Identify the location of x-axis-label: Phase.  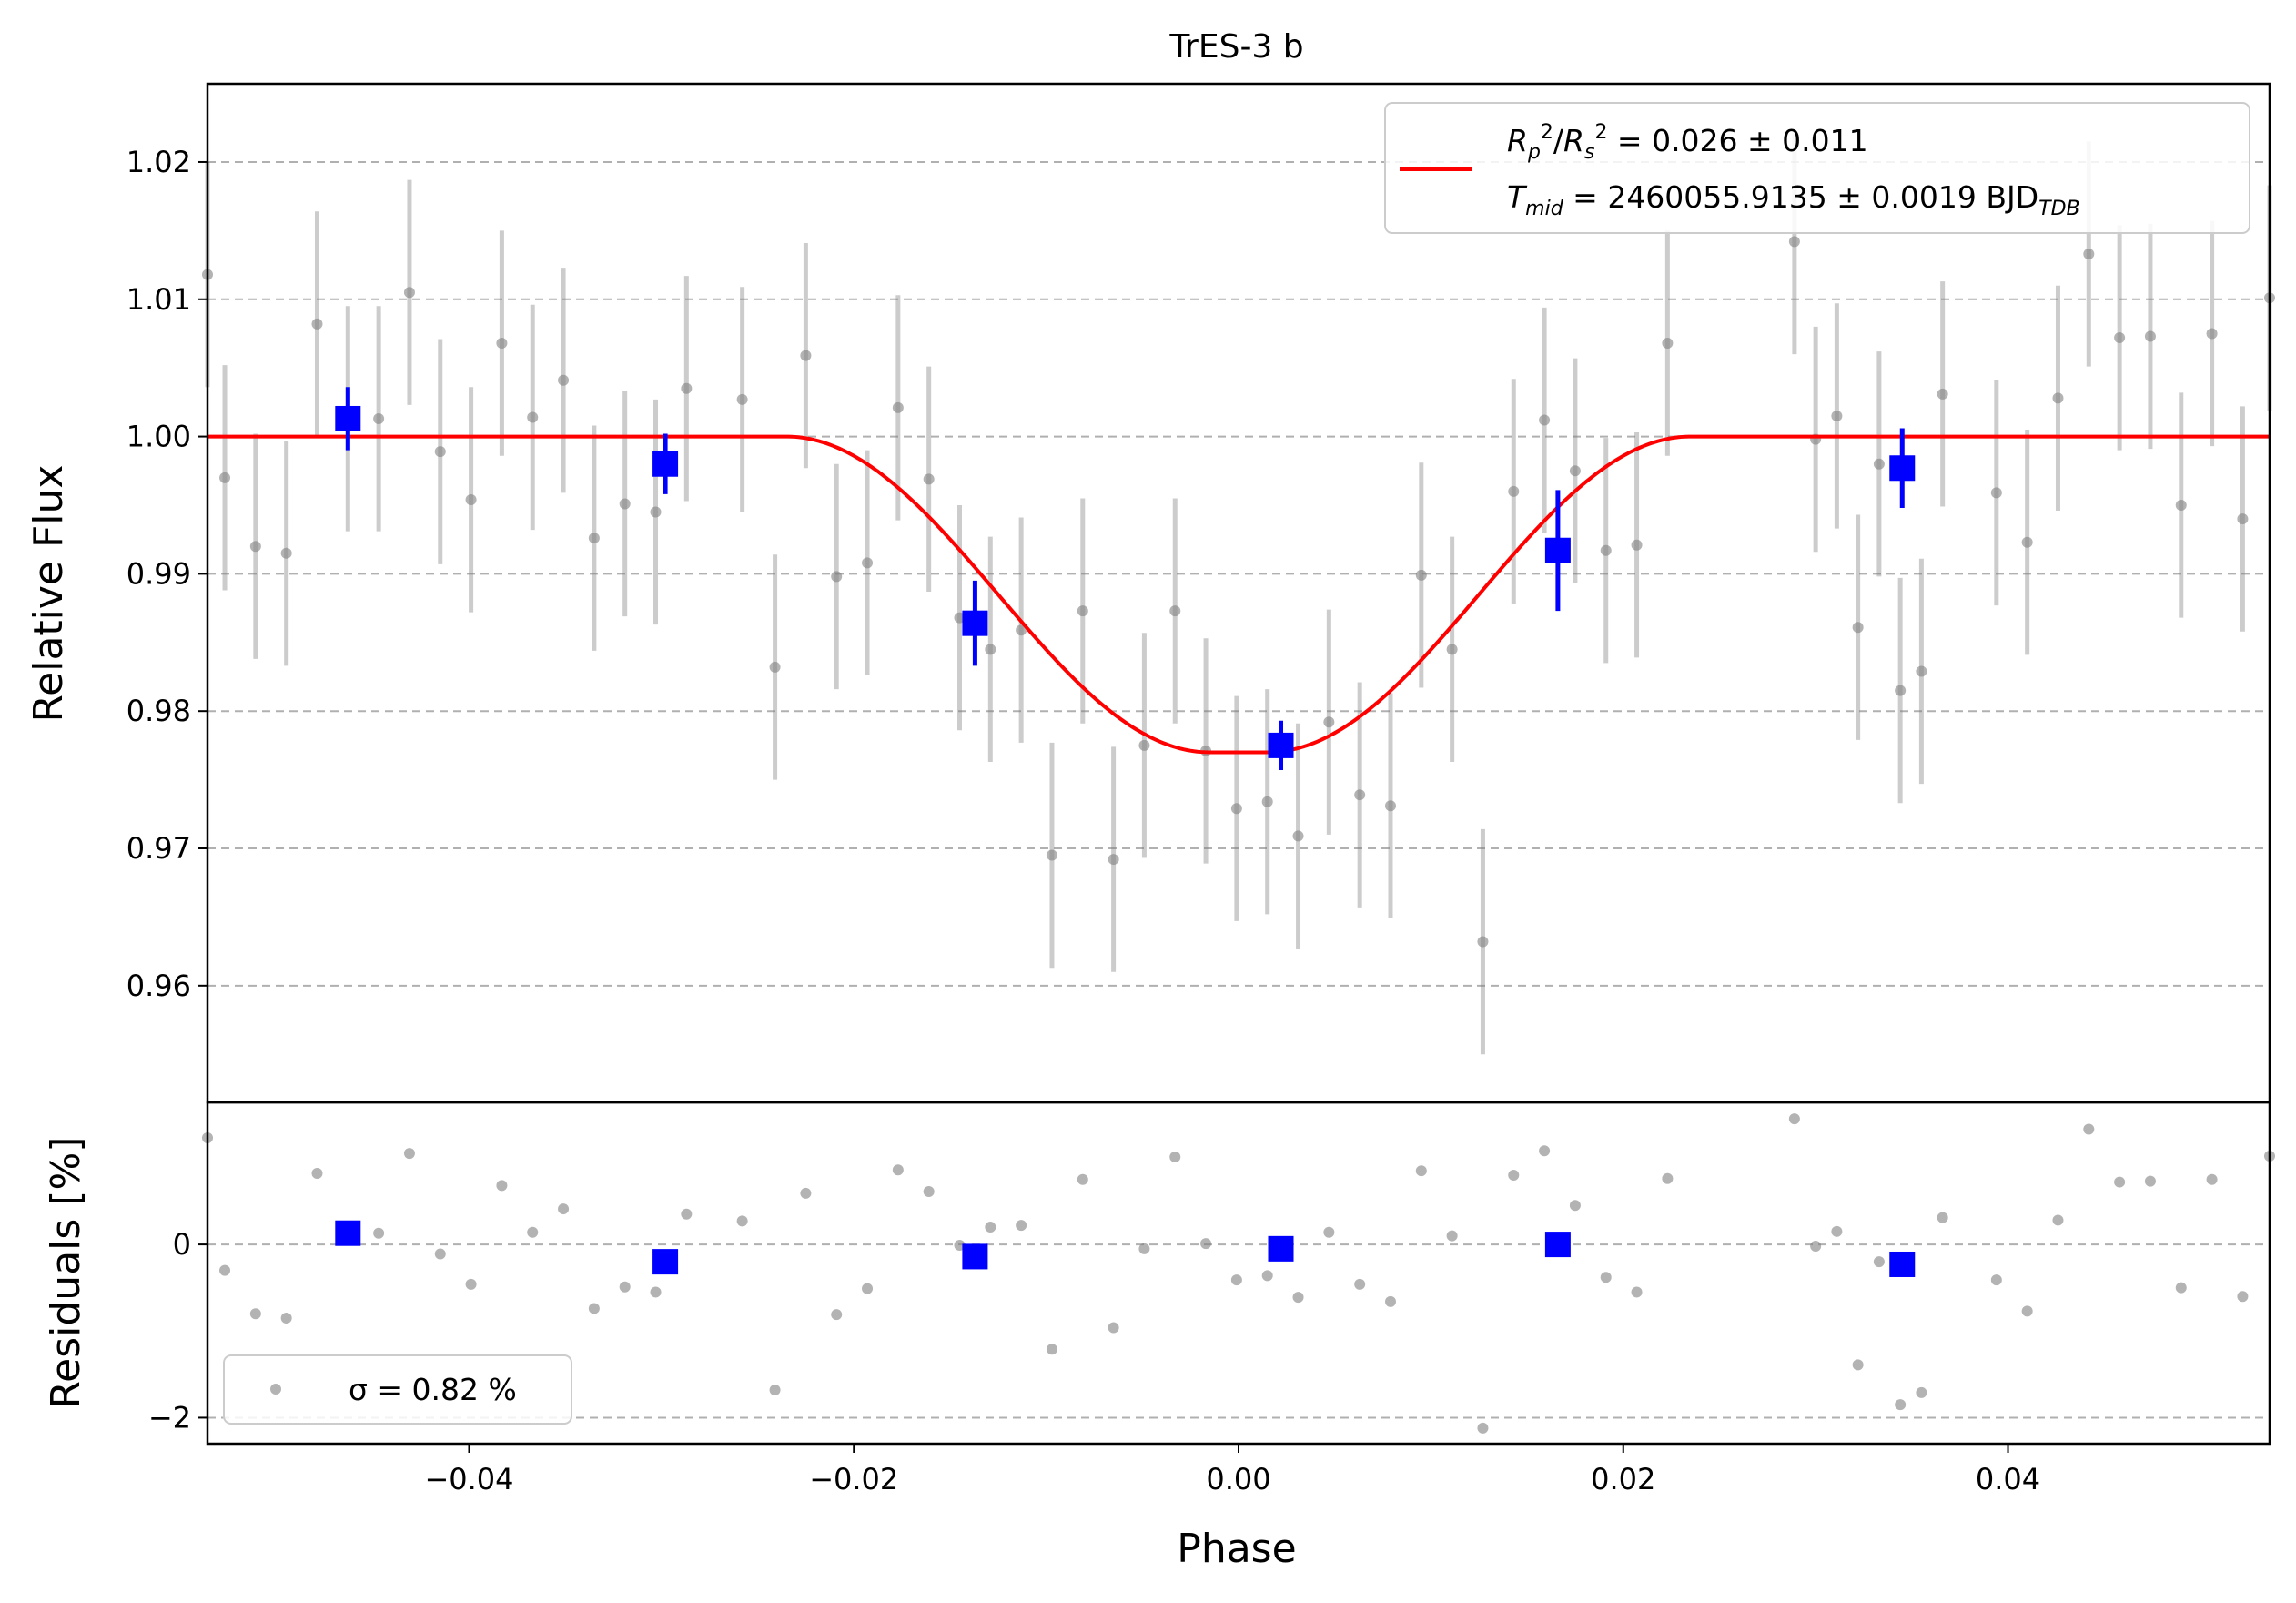
(1237, 1549).